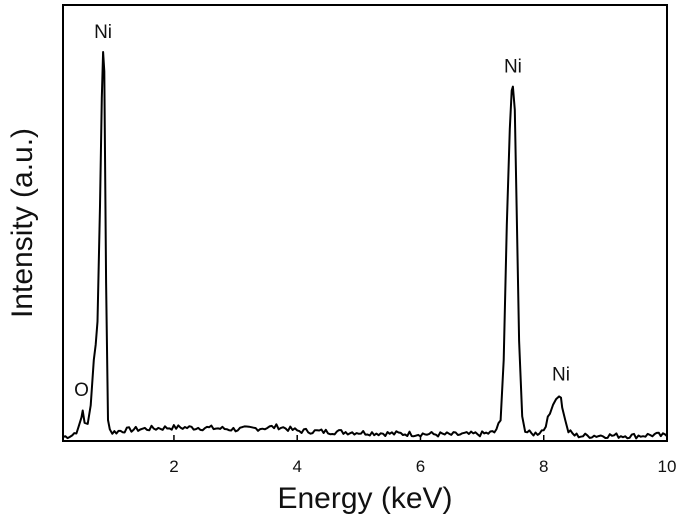 Image resolution: width=685 pixels, height=520 pixels. Describe the element at coordinates (296, 466) in the screenshot. I see `x-tick-label-4: 4` at that location.